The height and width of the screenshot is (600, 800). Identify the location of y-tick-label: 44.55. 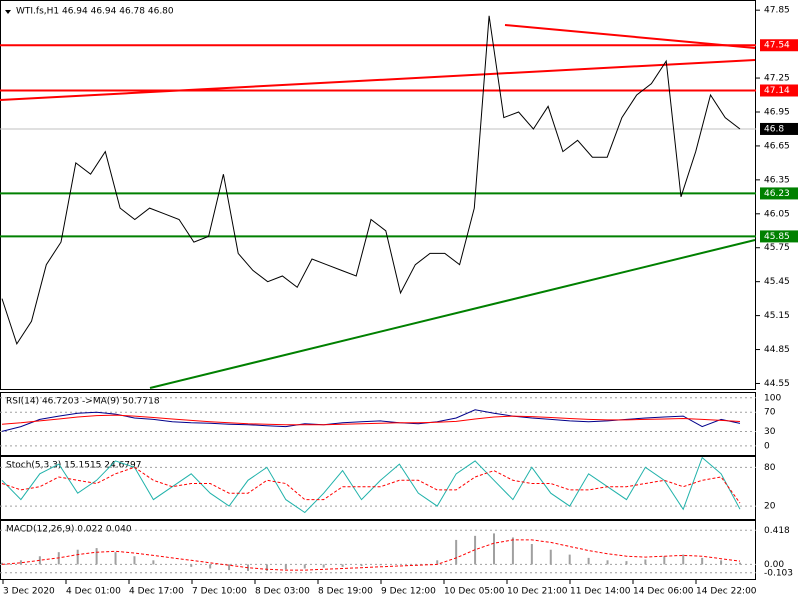
(777, 384).